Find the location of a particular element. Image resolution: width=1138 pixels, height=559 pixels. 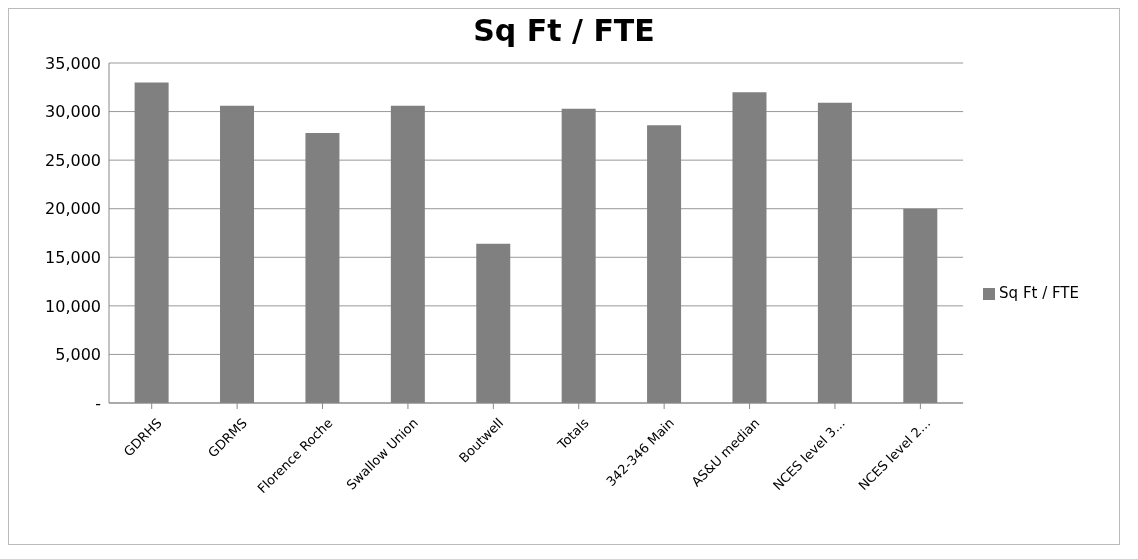

y-tick-label: 15,000 is located at coordinates (73, 257).